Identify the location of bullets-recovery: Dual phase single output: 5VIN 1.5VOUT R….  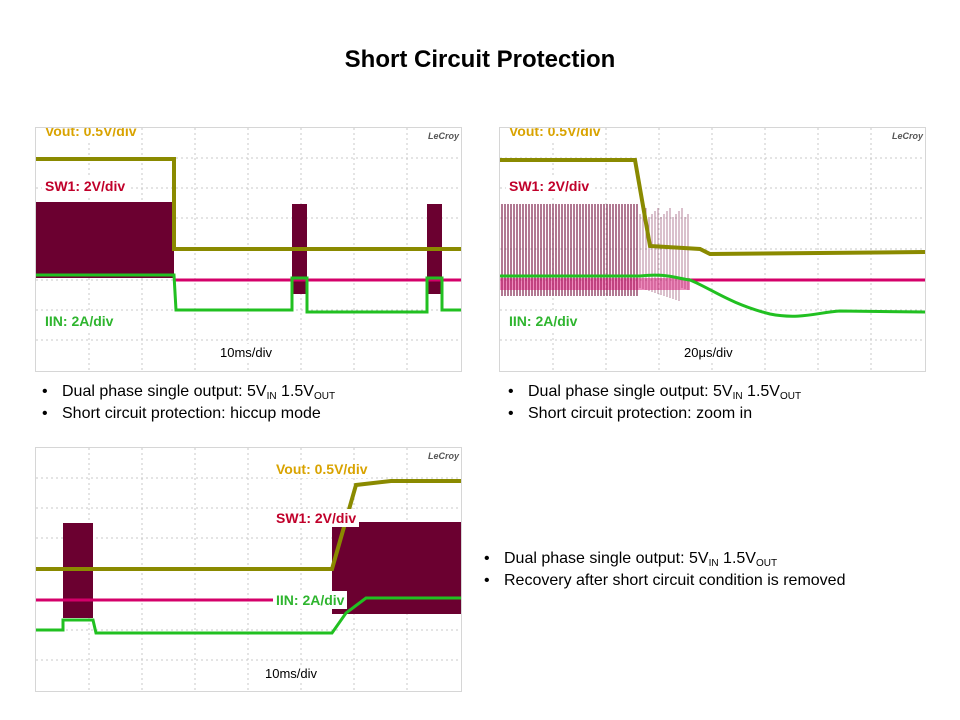
(662, 570).